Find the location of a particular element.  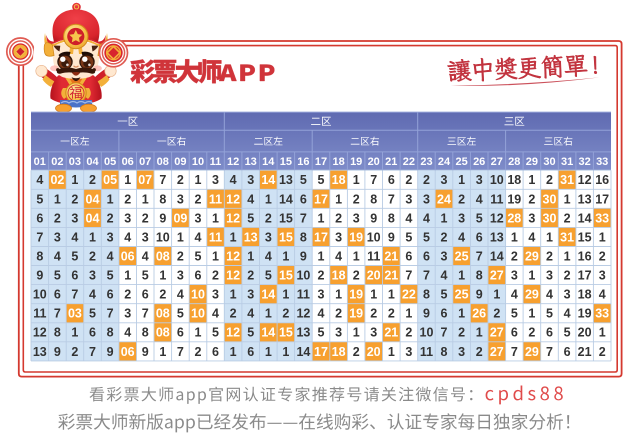

svg-text: 17 is located at coordinates (602, 199).